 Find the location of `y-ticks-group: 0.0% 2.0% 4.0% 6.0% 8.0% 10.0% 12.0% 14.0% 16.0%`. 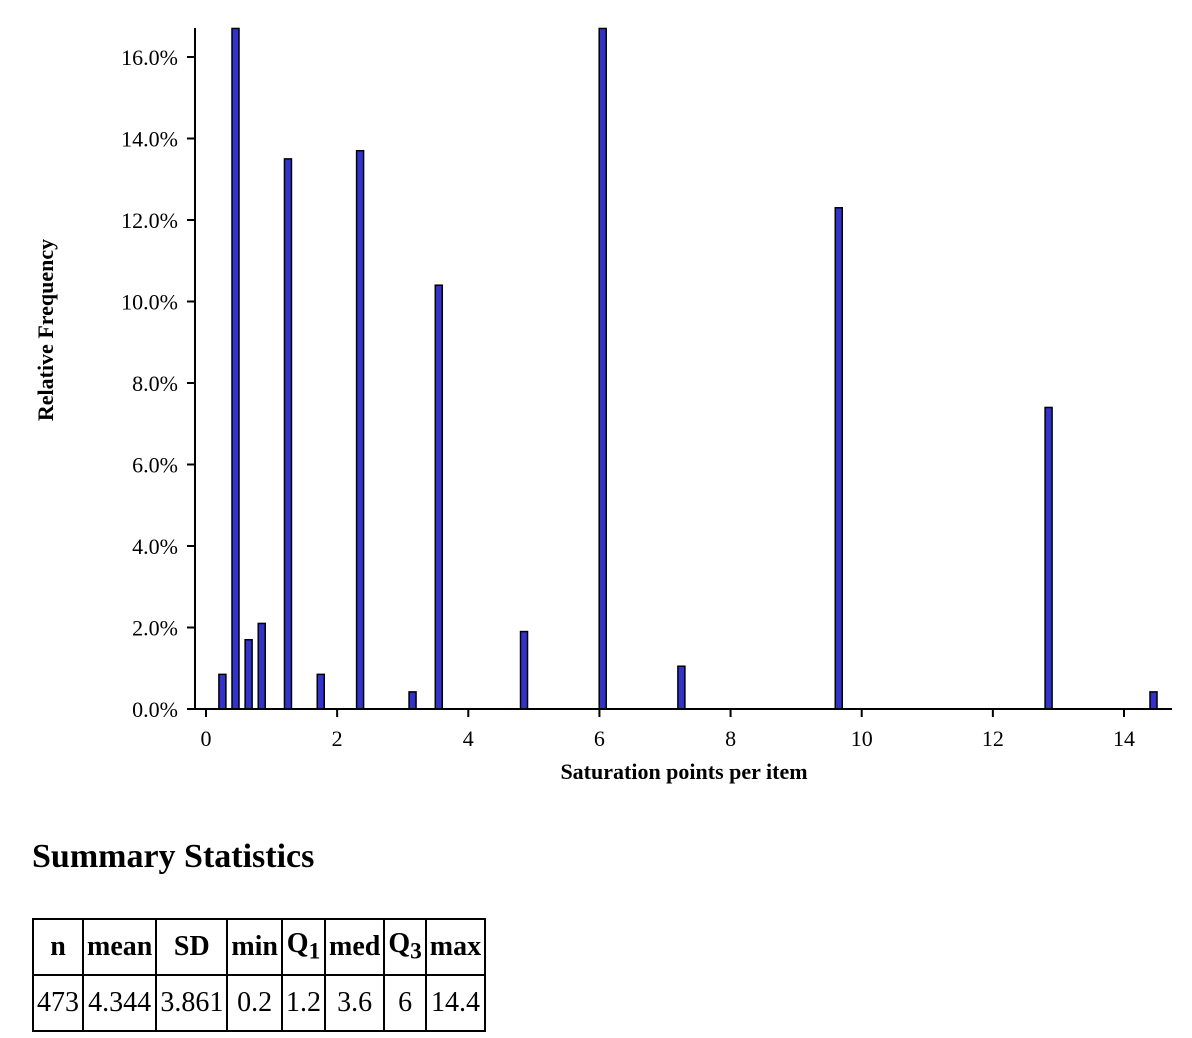

y-ticks-group: 0.0% 2.0% 4.0% 6.0% 8.0% 10.0% 12.0% 14.0% 16.0% is located at coordinates (158, 383).